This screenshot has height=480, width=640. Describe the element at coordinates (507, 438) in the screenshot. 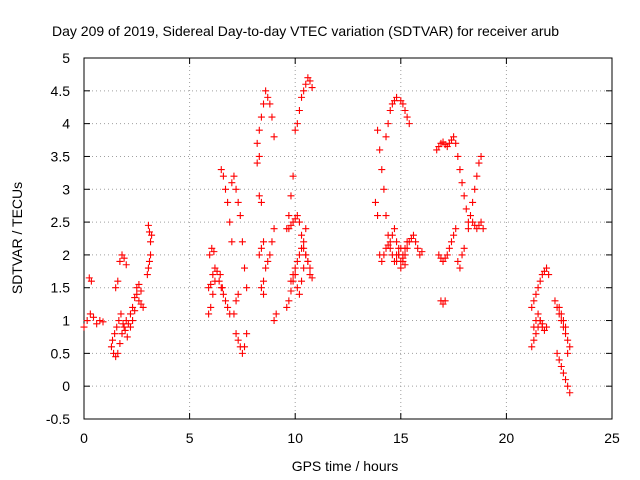

I see `x-tick-label: 20` at that location.